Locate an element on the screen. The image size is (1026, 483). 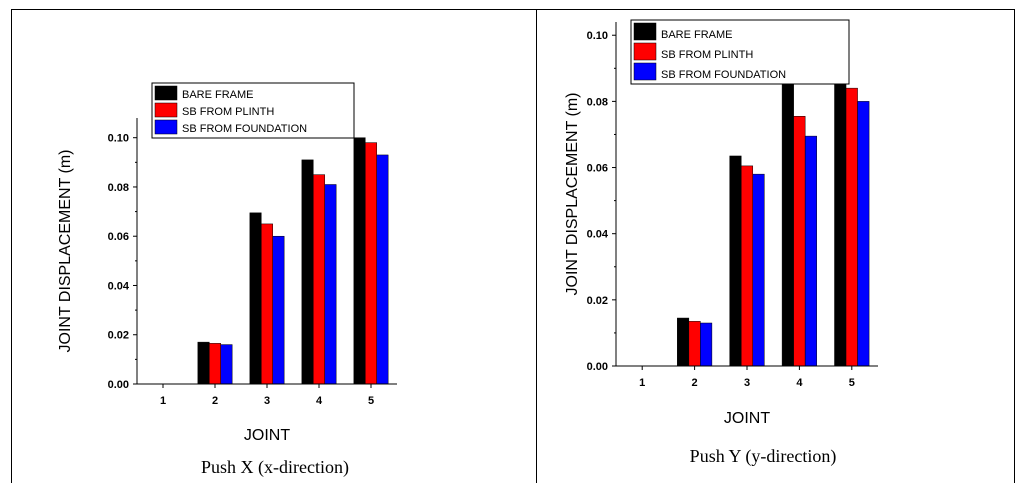
panel-divider is located at coordinates (536, 246).